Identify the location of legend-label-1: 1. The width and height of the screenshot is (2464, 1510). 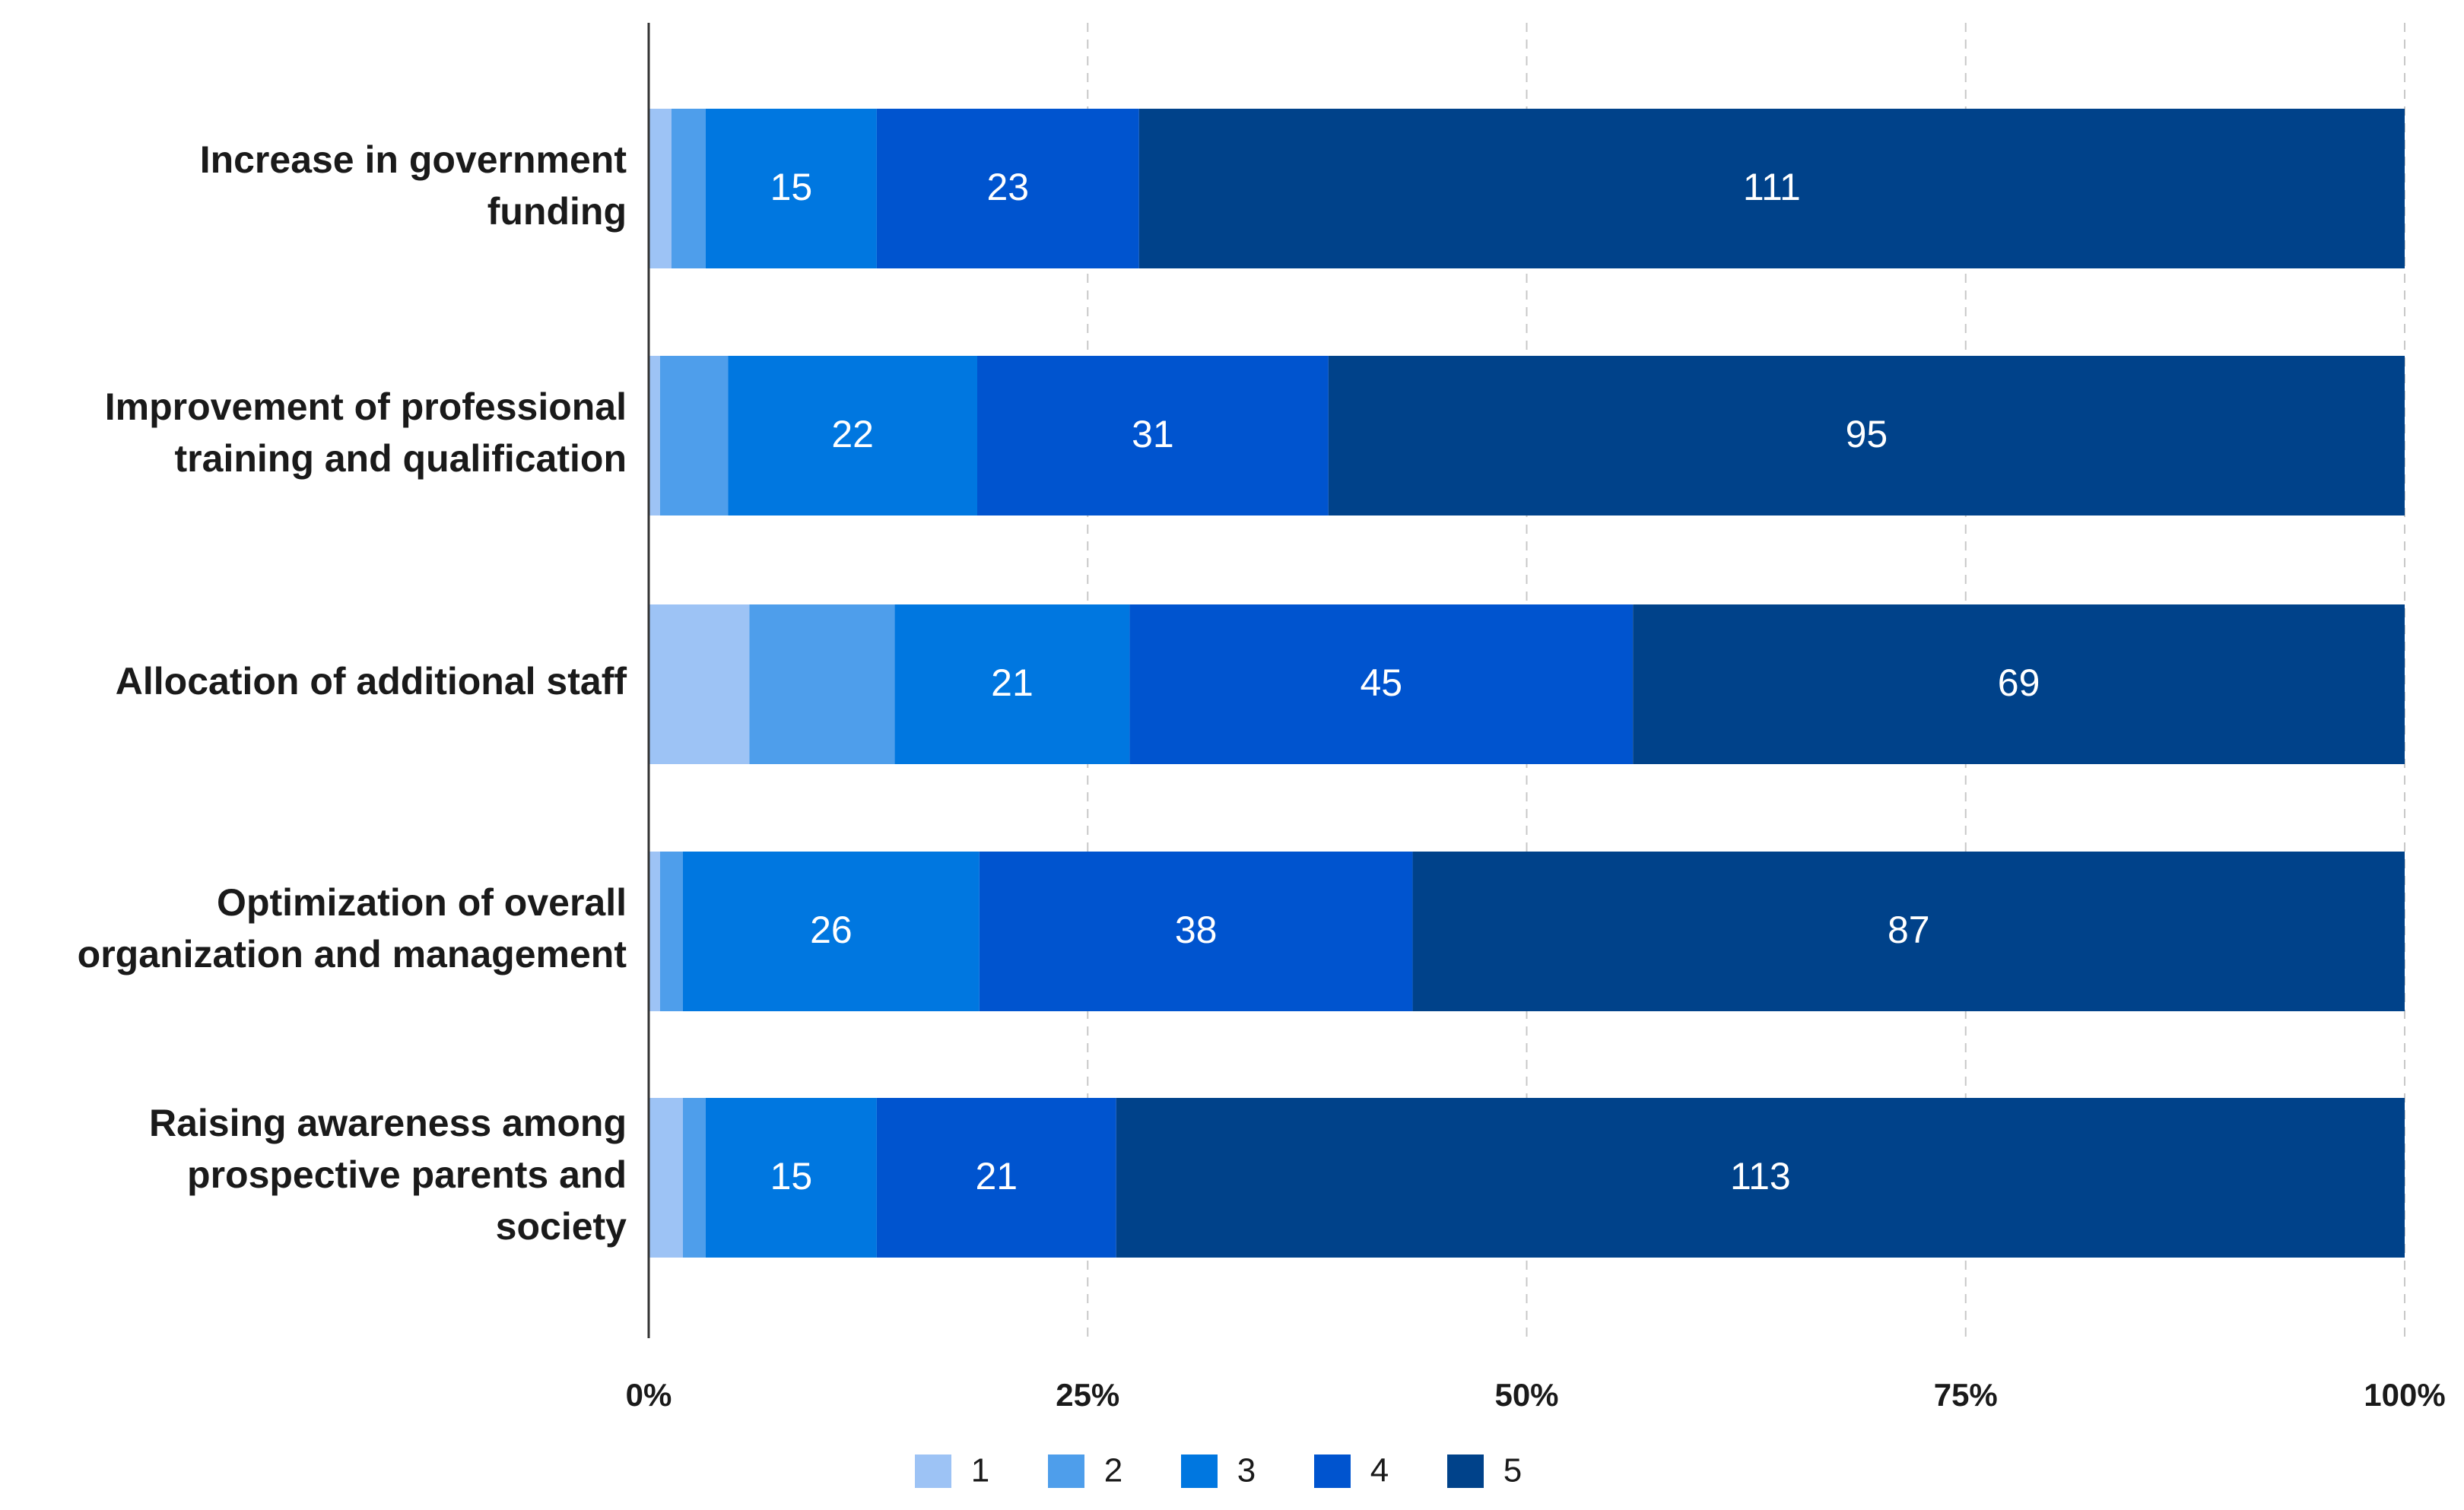
(980, 1470).